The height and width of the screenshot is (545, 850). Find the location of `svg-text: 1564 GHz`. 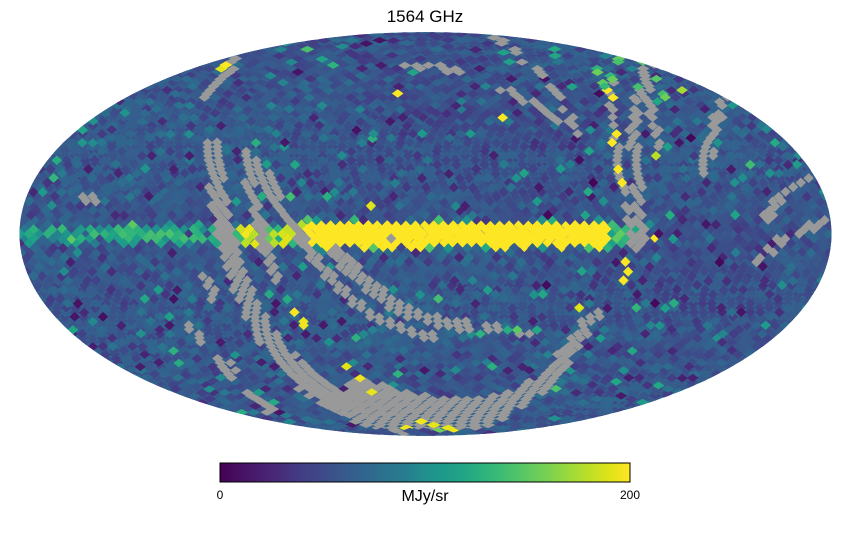

svg-text: 1564 GHz is located at coordinates (425, 16).